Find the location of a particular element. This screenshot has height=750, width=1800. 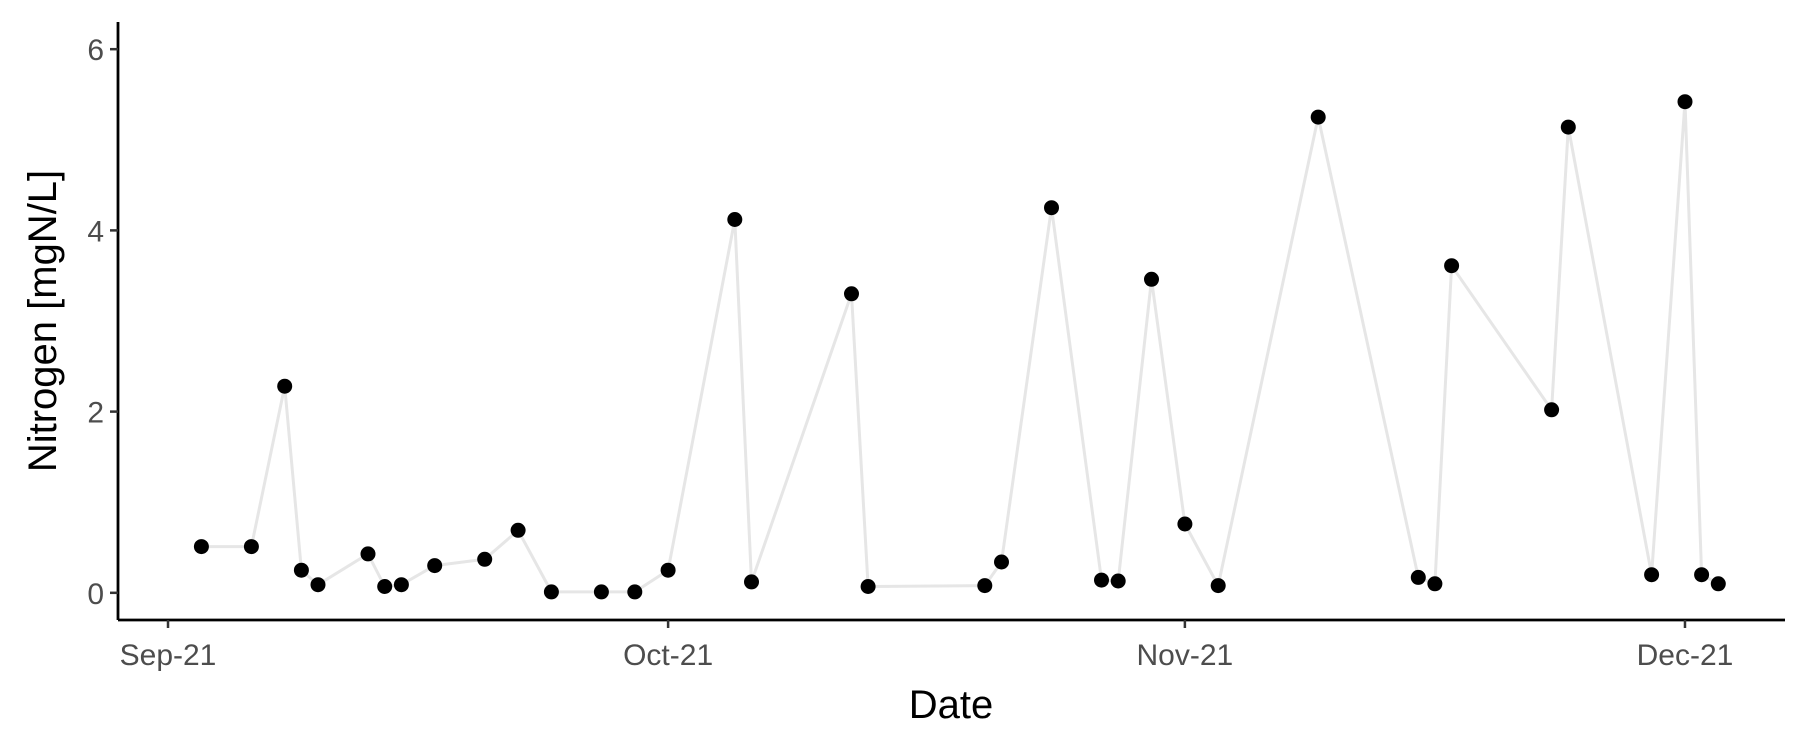

x-tick-label: Dec-21 is located at coordinates (1685, 655).